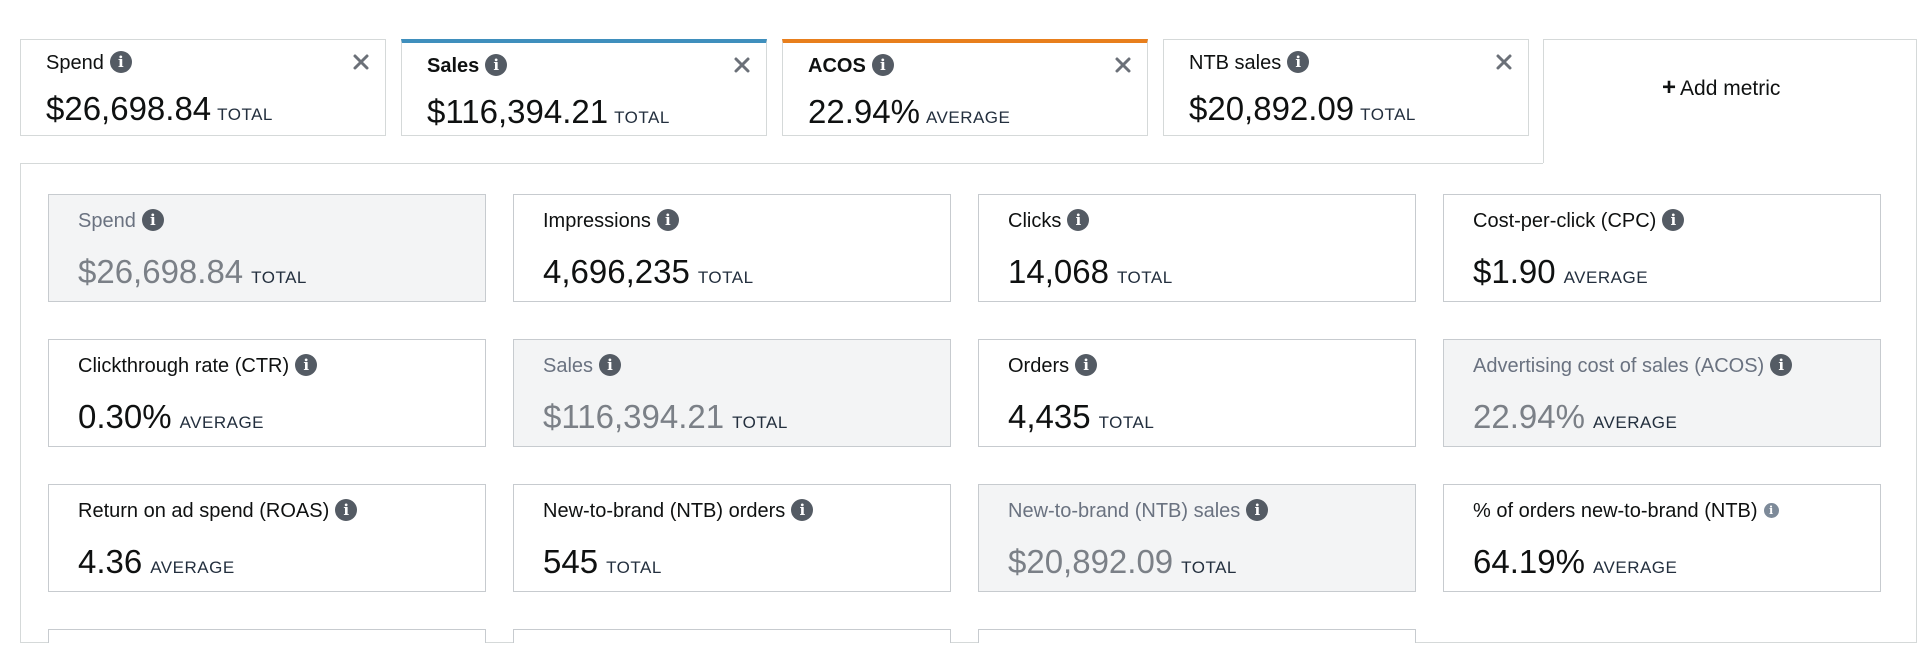  Describe the element at coordinates (732, 393) in the screenshot. I see `metric-card-sales: Sales i $116,394.21 TOTAL` at that location.